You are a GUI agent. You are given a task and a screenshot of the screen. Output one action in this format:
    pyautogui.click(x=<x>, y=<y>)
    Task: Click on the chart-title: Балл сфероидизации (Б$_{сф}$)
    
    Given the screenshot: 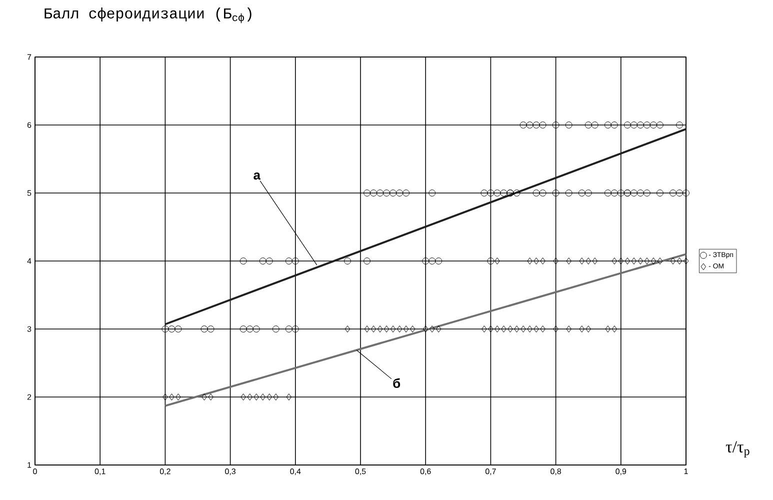 What is the action you would take?
    pyautogui.click(x=148, y=16)
    